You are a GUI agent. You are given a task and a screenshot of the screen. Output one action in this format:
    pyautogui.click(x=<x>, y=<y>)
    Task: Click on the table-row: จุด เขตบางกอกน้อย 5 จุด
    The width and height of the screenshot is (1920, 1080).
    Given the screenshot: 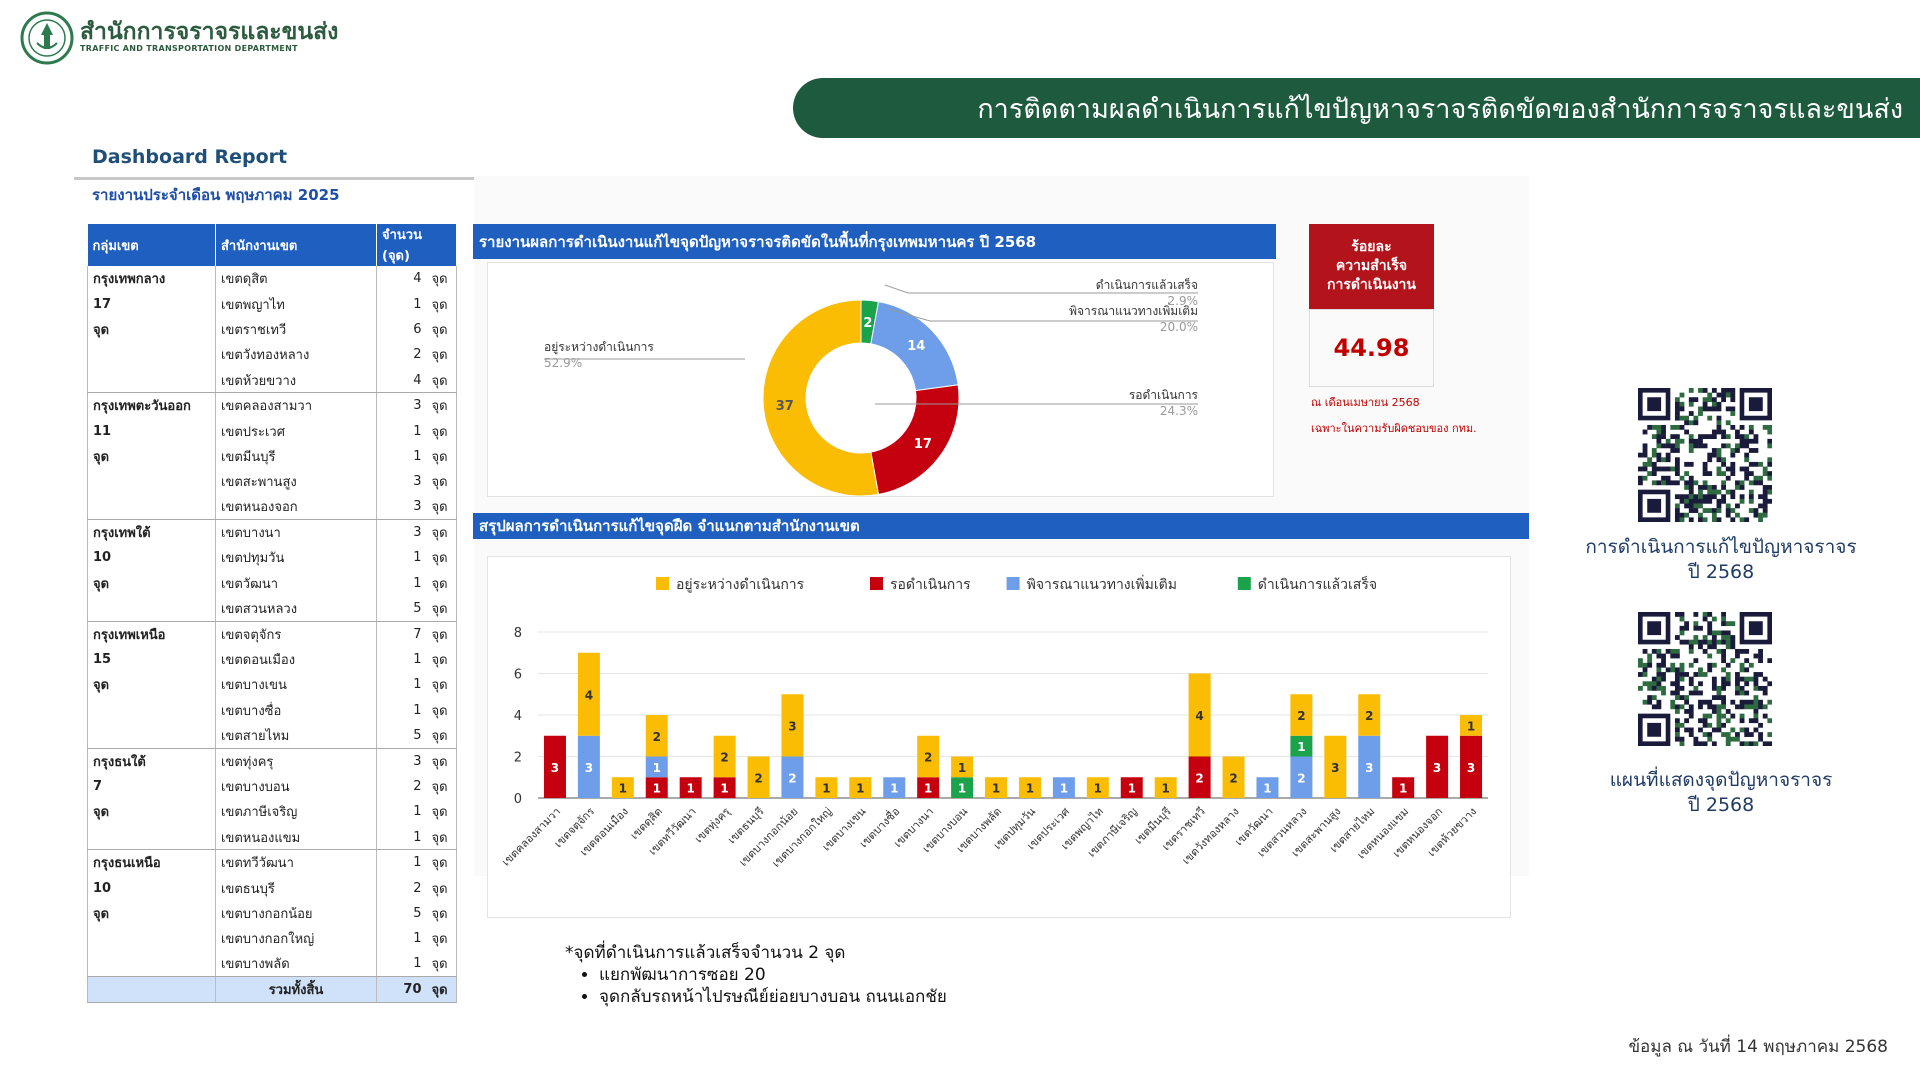 What is the action you would take?
    pyautogui.click(x=272, y=913)
    